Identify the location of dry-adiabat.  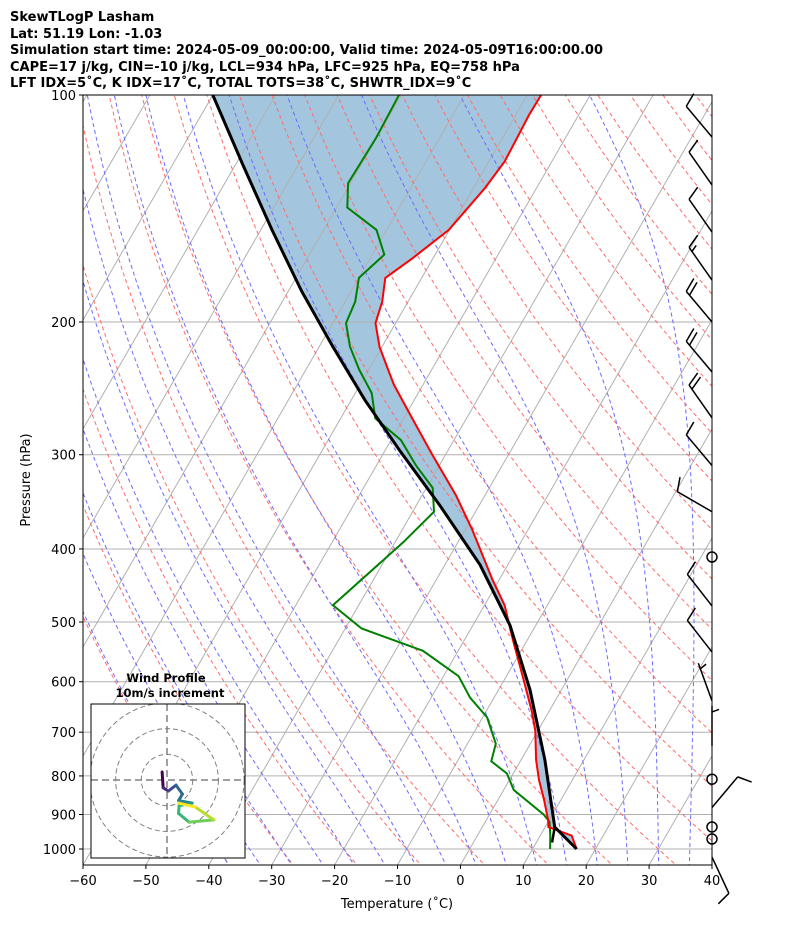
(573, 288).